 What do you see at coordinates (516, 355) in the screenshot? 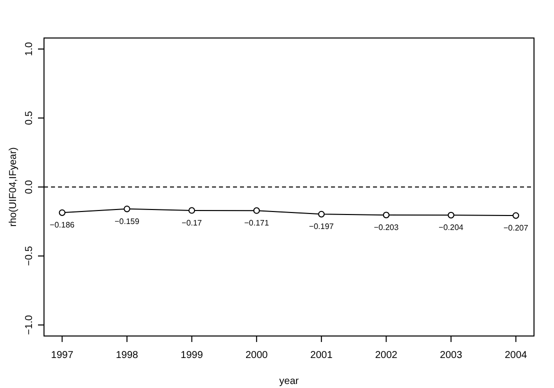
I see `x-tick-label: 2004` at bounding box center [516, 355].